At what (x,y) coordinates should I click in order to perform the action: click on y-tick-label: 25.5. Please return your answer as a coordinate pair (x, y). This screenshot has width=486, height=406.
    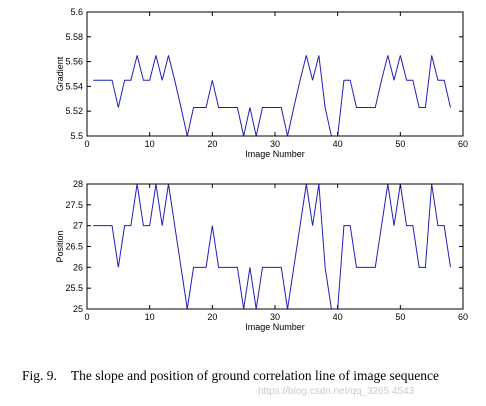
    Looking at the image, I should click on (74, 288).